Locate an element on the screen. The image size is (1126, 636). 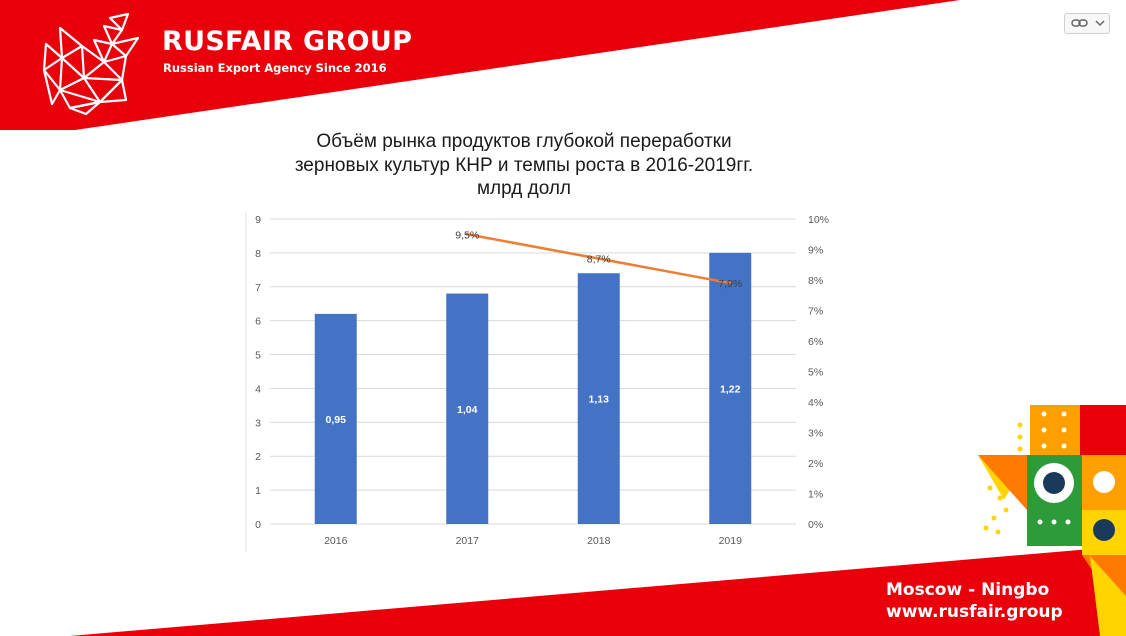
footer-city: Moscow - Ningbo is located at coordinates (968, 590).